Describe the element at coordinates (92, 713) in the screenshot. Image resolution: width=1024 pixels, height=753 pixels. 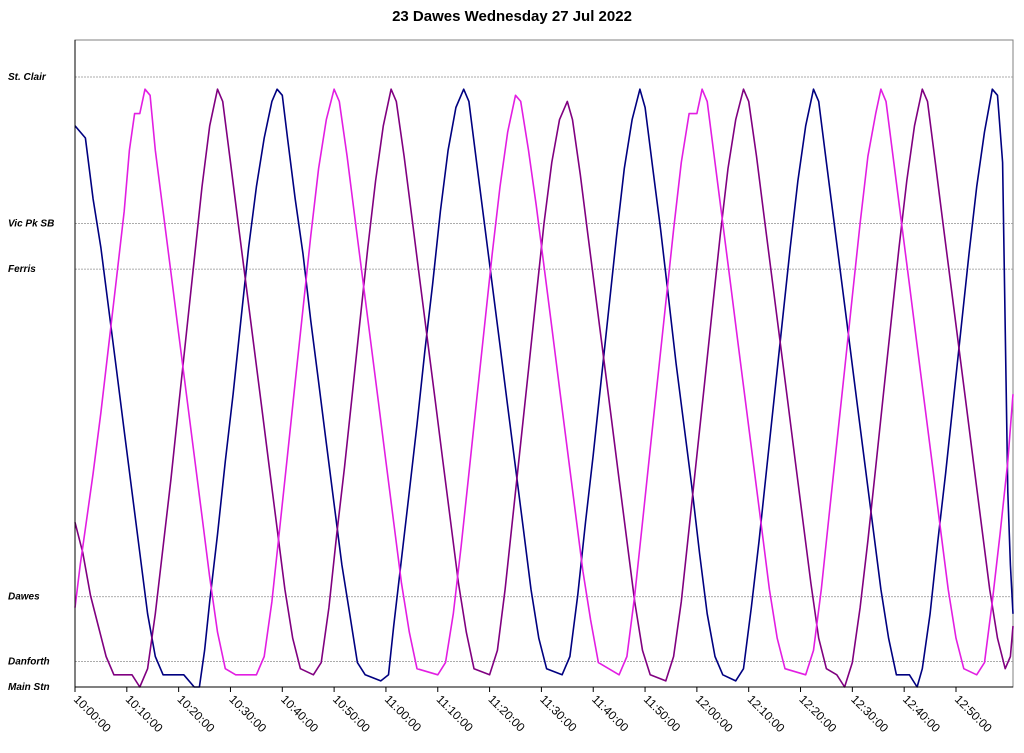
I see `x-tick-label: 10:00:00` at that location.